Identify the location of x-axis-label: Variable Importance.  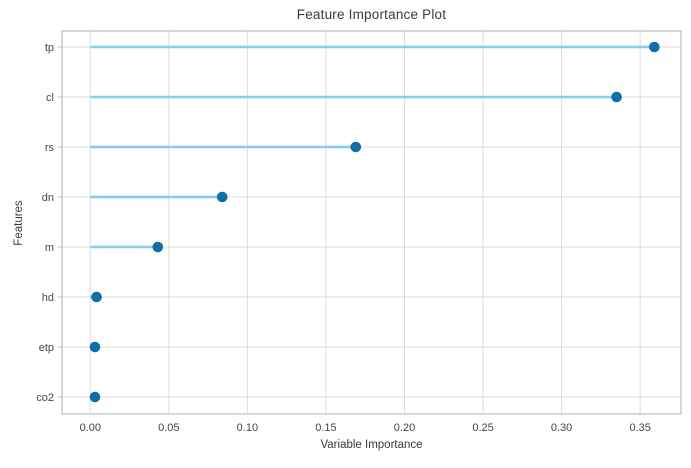
(371, 445).